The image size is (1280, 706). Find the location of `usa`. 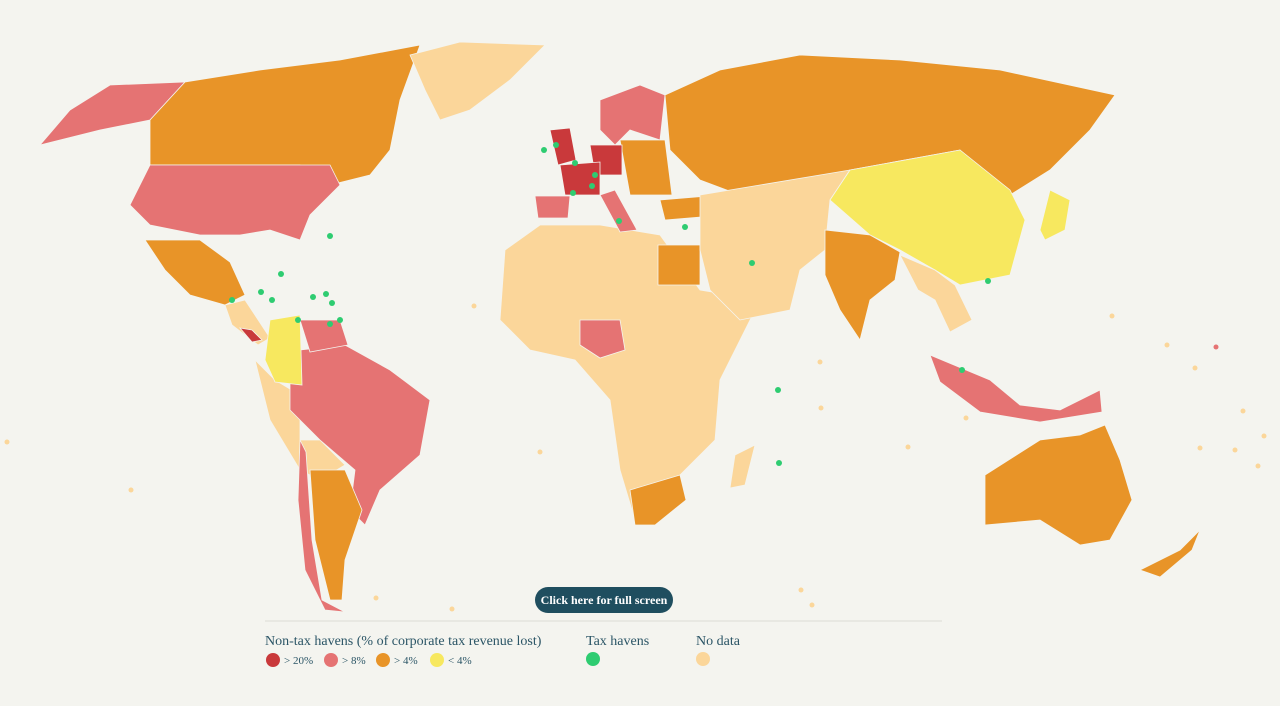

usa is located at coordinates (235, 202).